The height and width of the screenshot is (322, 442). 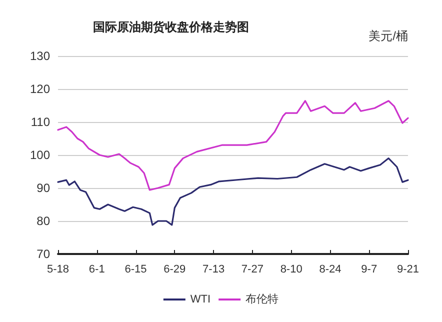 I want to click on x-tick-label: 6-1, so click(x=96, y=270).